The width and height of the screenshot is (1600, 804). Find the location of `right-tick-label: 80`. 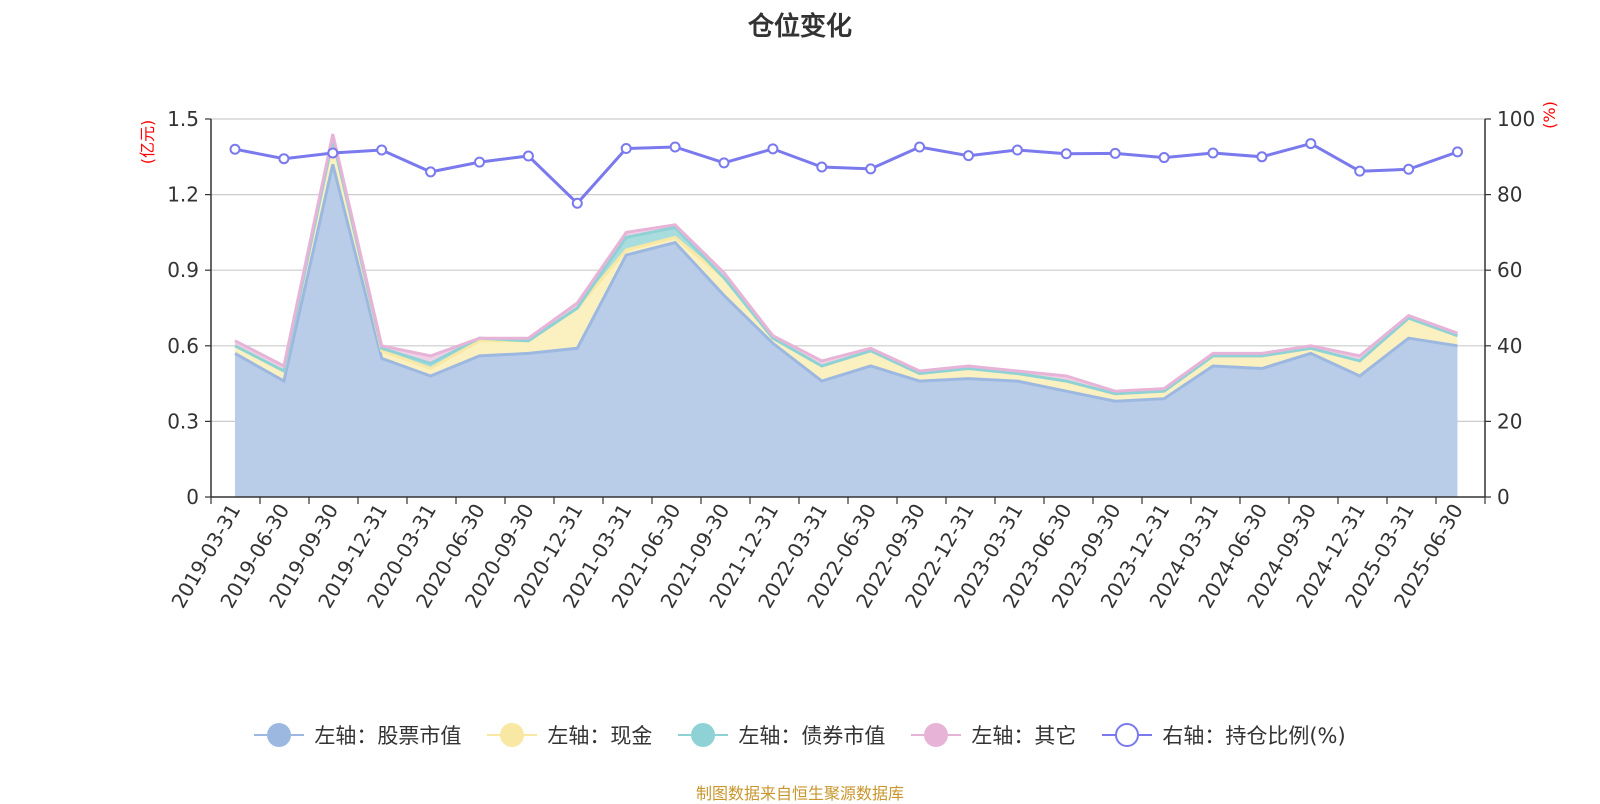

right-tick-label: 80 is located at coordinates (1509, 195).